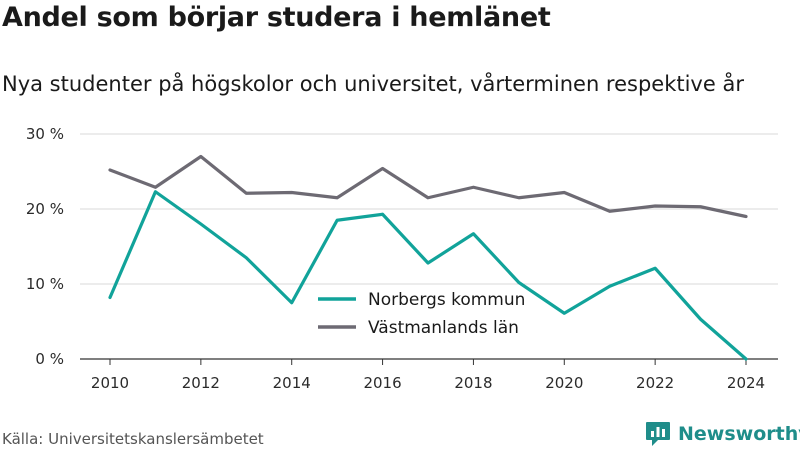 The height and width of the screenshot is (450, 800). I want to click on y-tick-label: 10 %, so click(45, 284).